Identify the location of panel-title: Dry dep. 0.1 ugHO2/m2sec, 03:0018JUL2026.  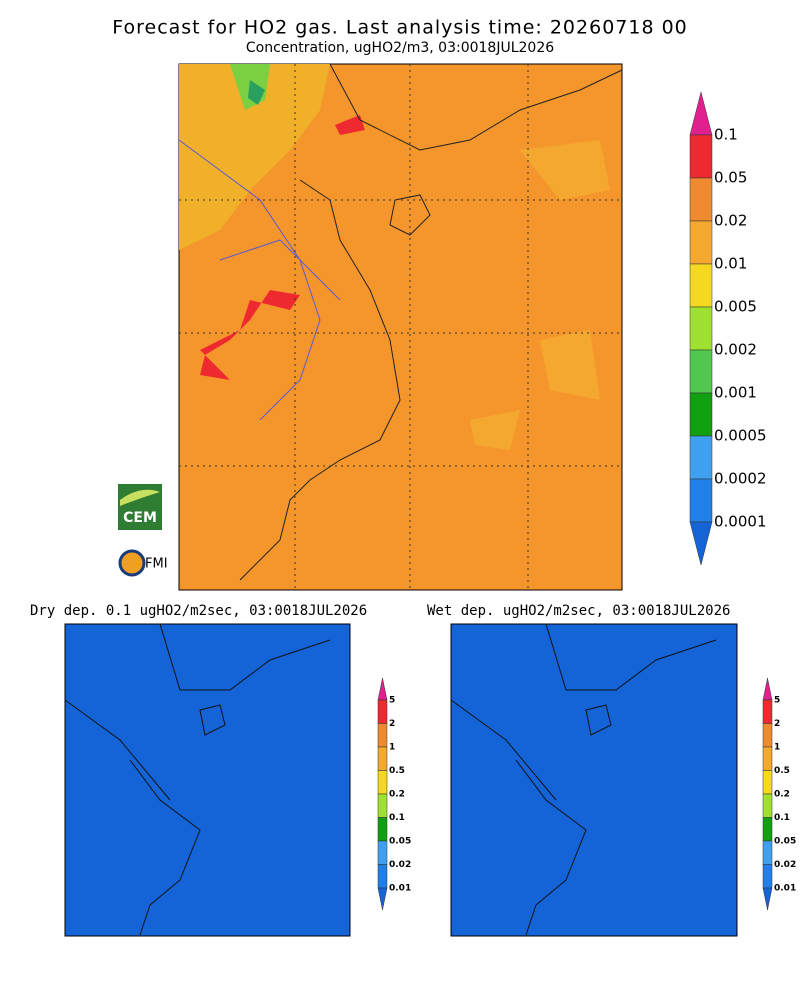
(198, 611).